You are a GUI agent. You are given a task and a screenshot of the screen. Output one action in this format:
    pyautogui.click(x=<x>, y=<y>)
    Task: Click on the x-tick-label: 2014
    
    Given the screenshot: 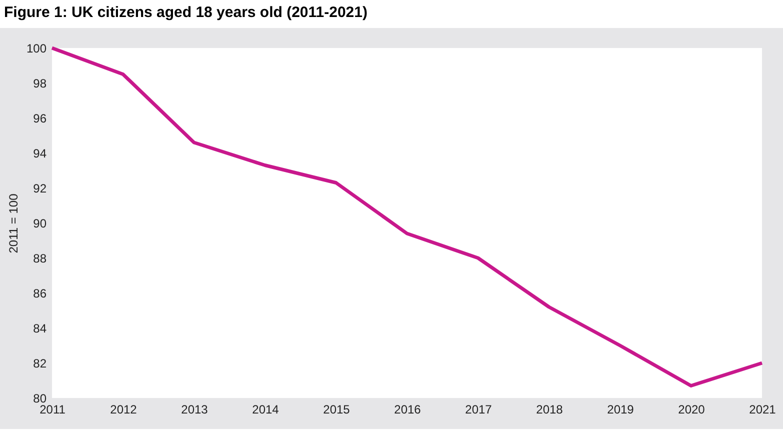 What is the action you would take?
    pyautogui.click(x=266, y=409)
    